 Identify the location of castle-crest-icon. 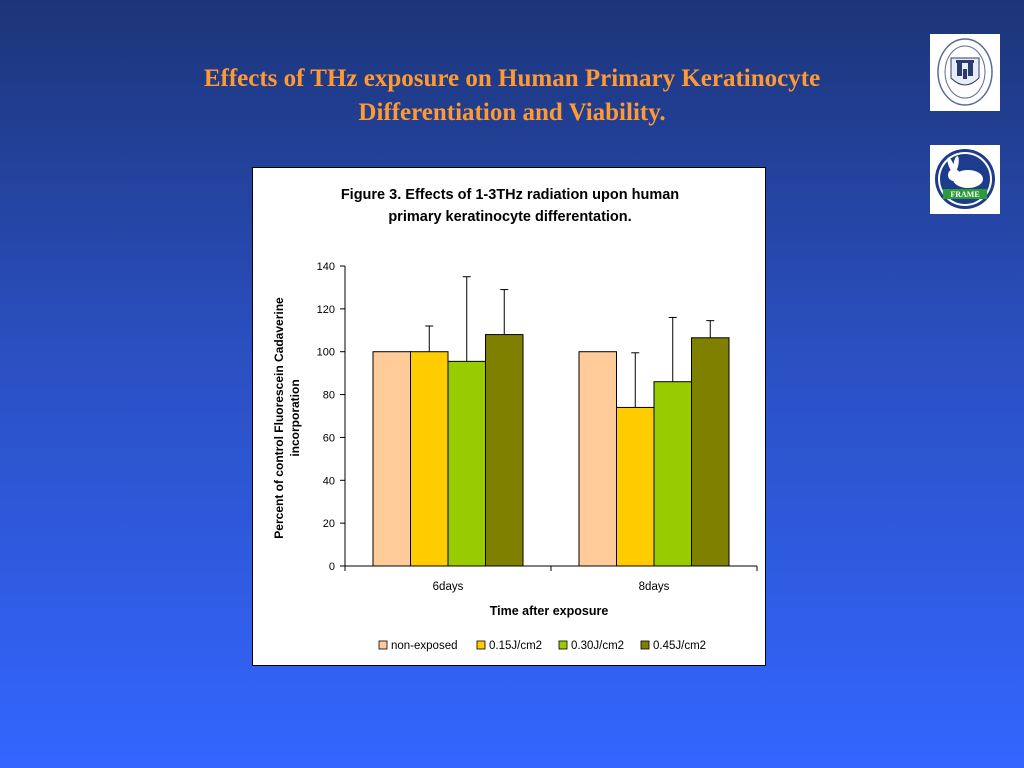
(965, 72).